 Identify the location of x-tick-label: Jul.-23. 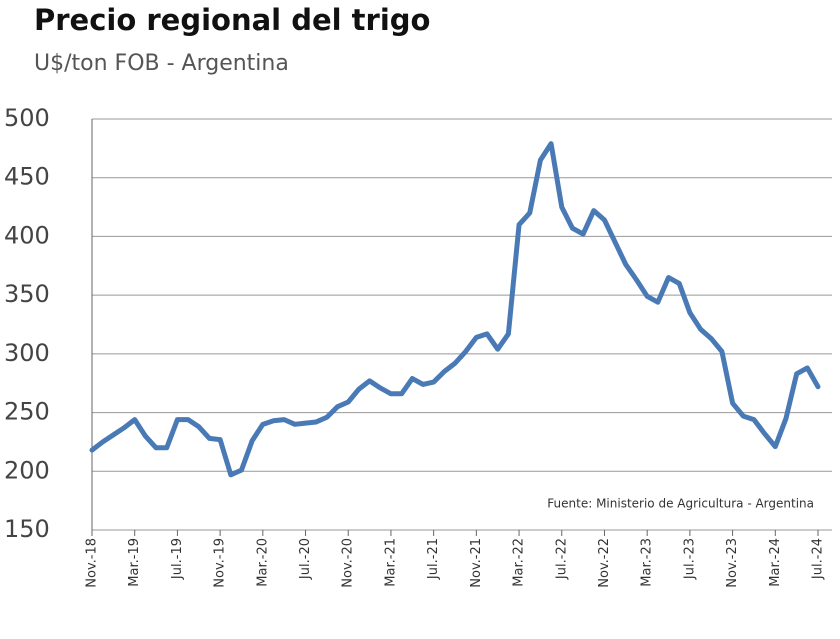
(689, 559).